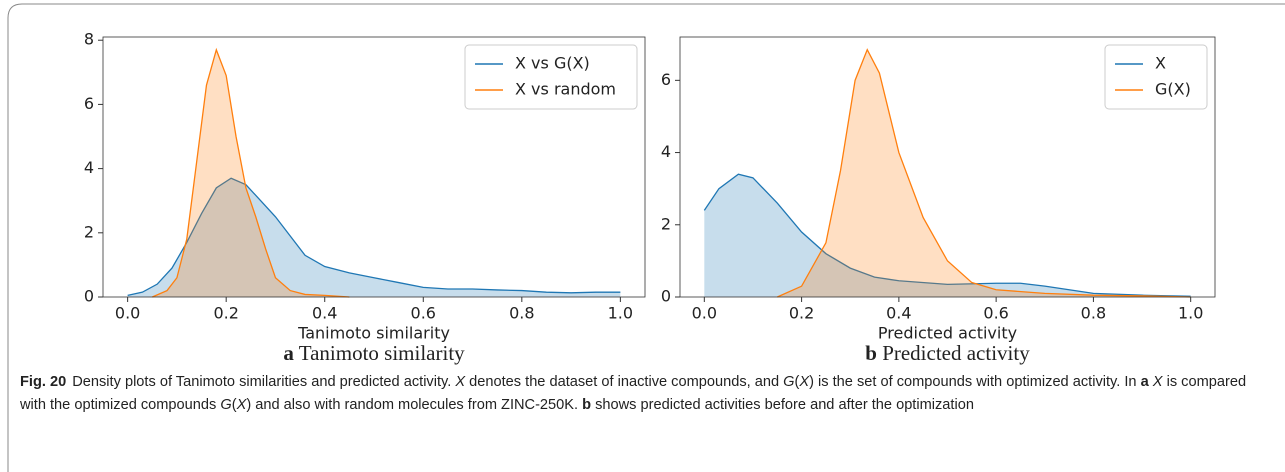 Image resolution: width=1285 pixels, height=472 pixels. What do you see at coordinates (43, 382) in the screenshot?
I see `caption-label: Fig. 20` at bounding box center [43, 382].